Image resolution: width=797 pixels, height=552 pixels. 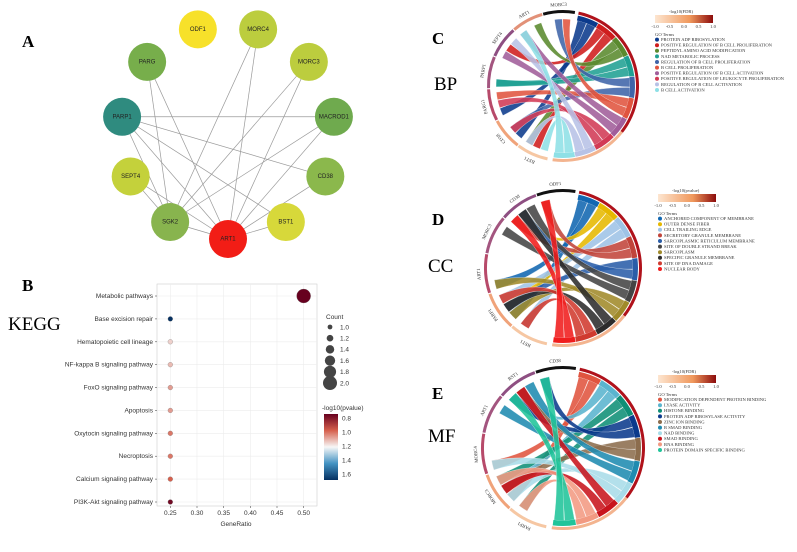 What do you see at coordinates (684, 421) in the screenshot?
I see `legend-term-label: ZINC ION BINDING` at bounding box center [684, 421].